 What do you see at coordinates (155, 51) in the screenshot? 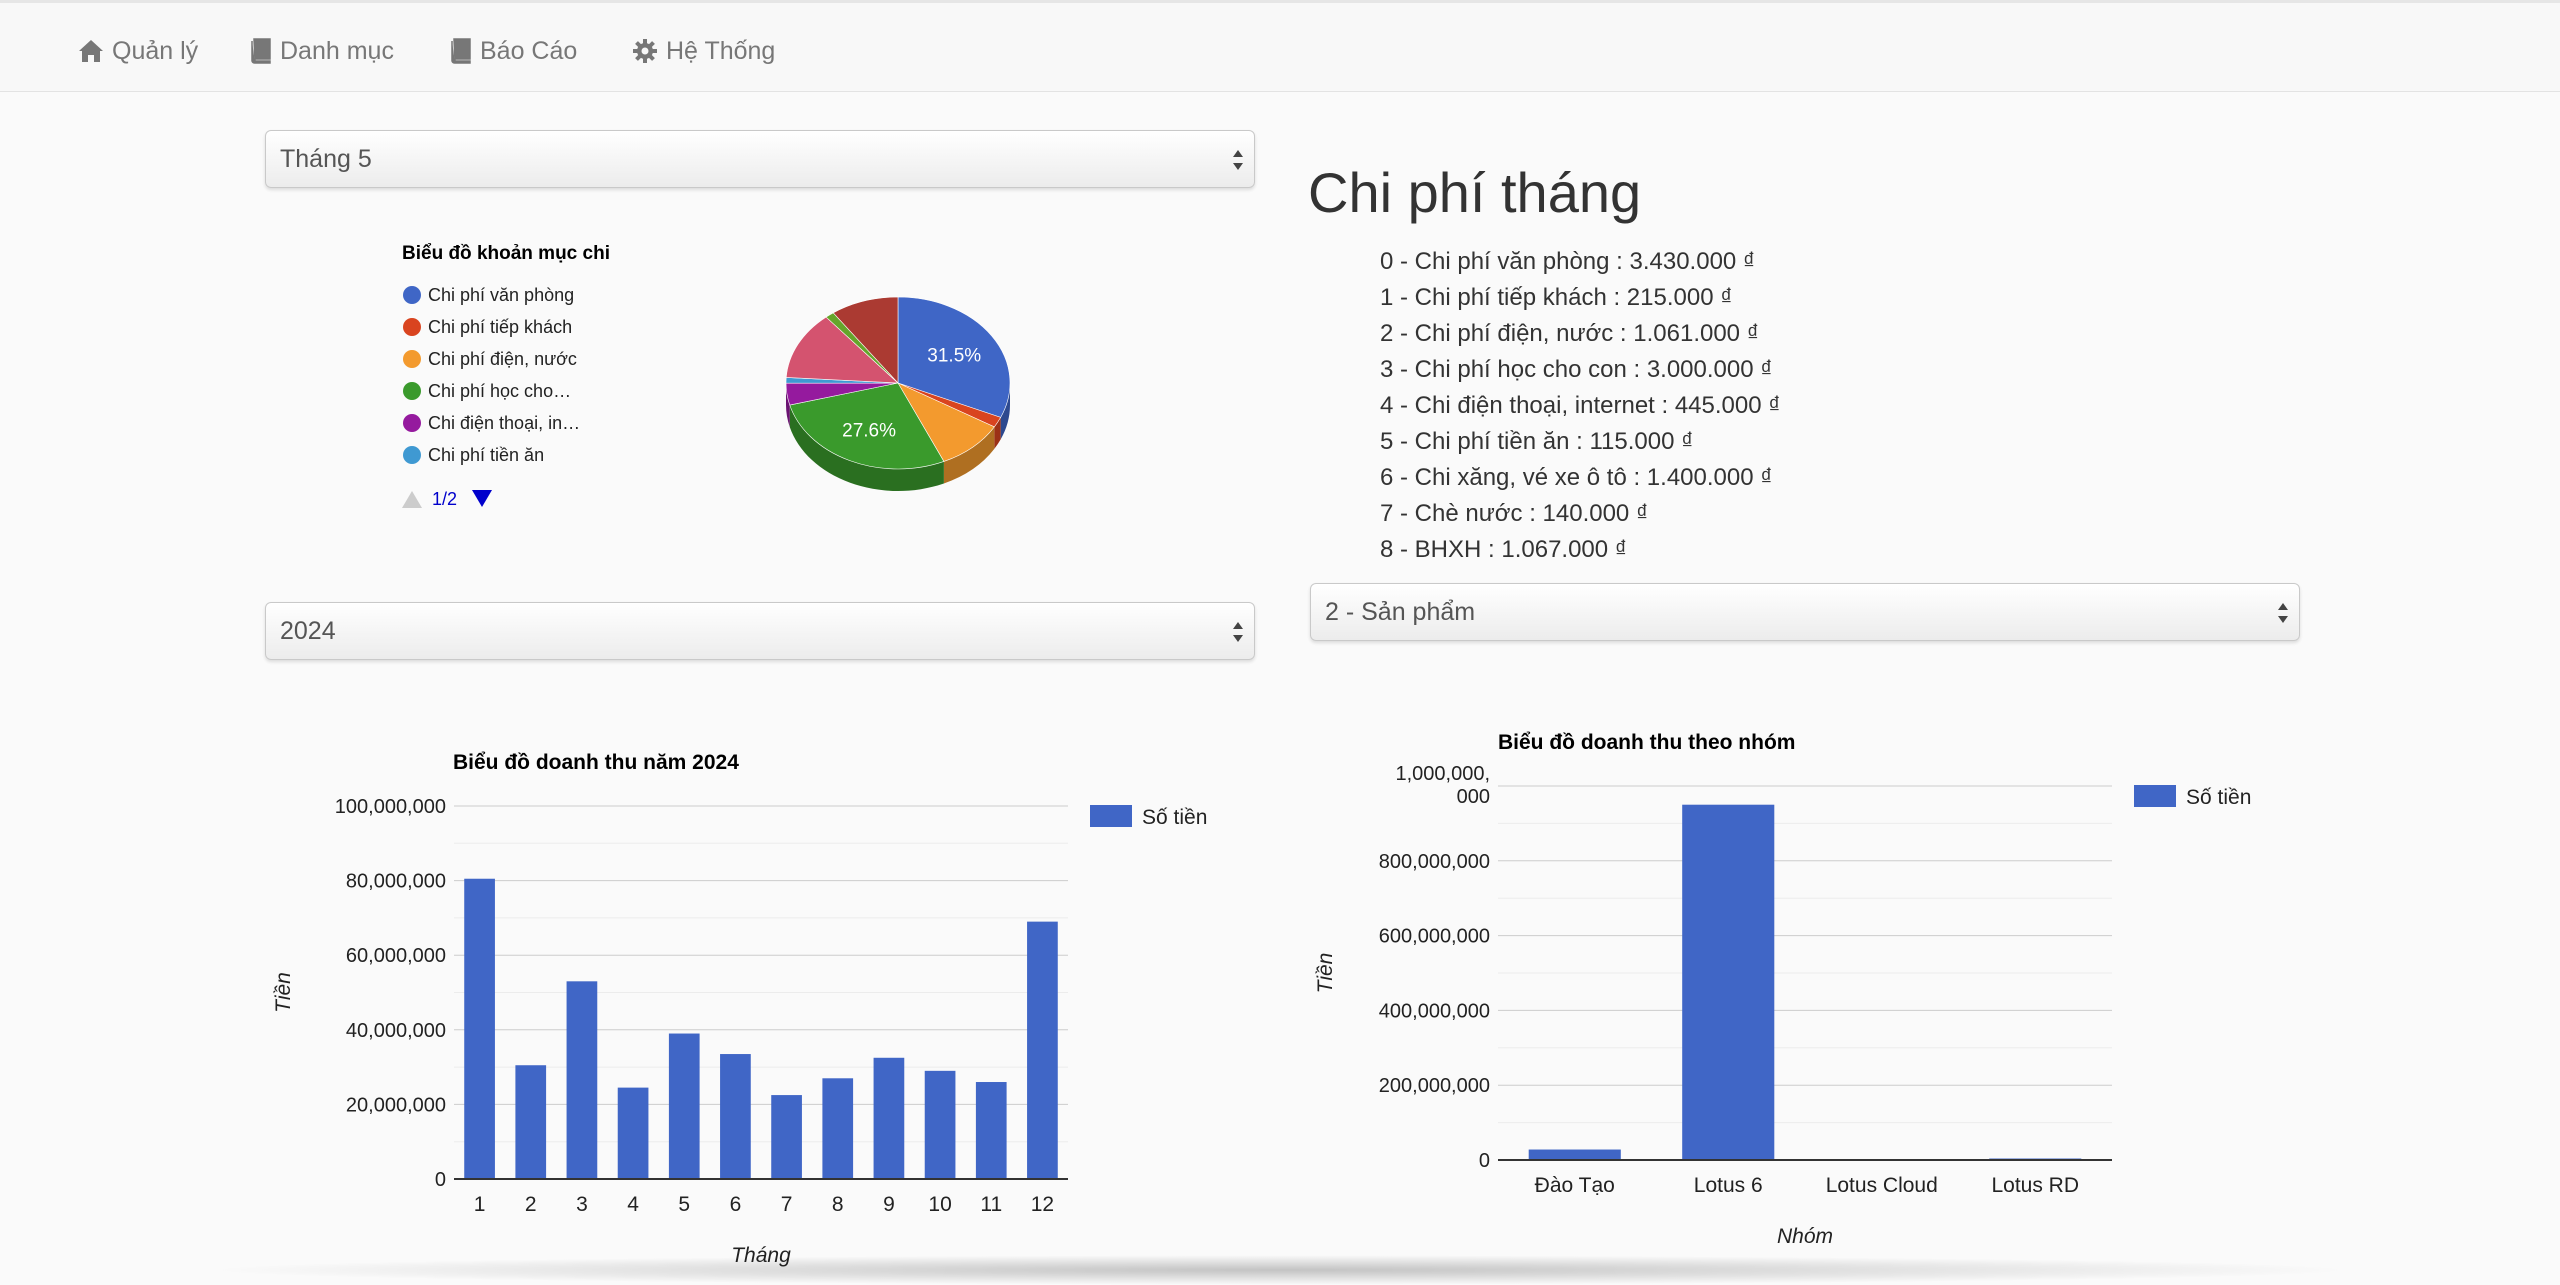
I see `nav-label: Quản lý` at bounding box center [155, 51].